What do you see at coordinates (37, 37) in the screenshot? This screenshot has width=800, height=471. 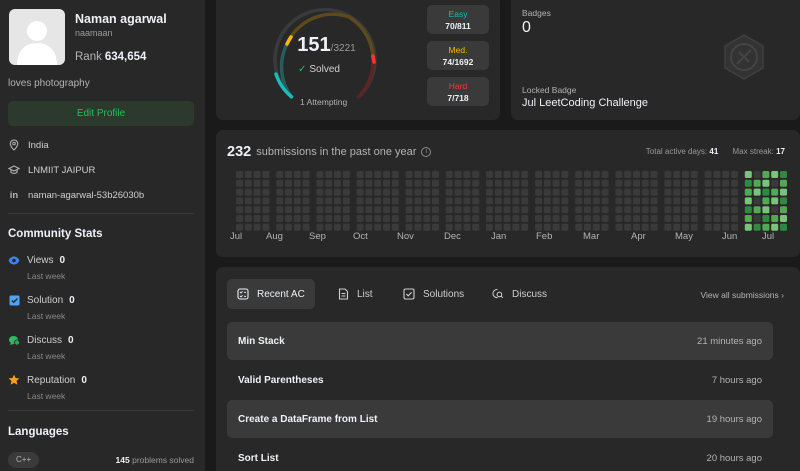 I see `avatar` at bounding box center [37, 37].